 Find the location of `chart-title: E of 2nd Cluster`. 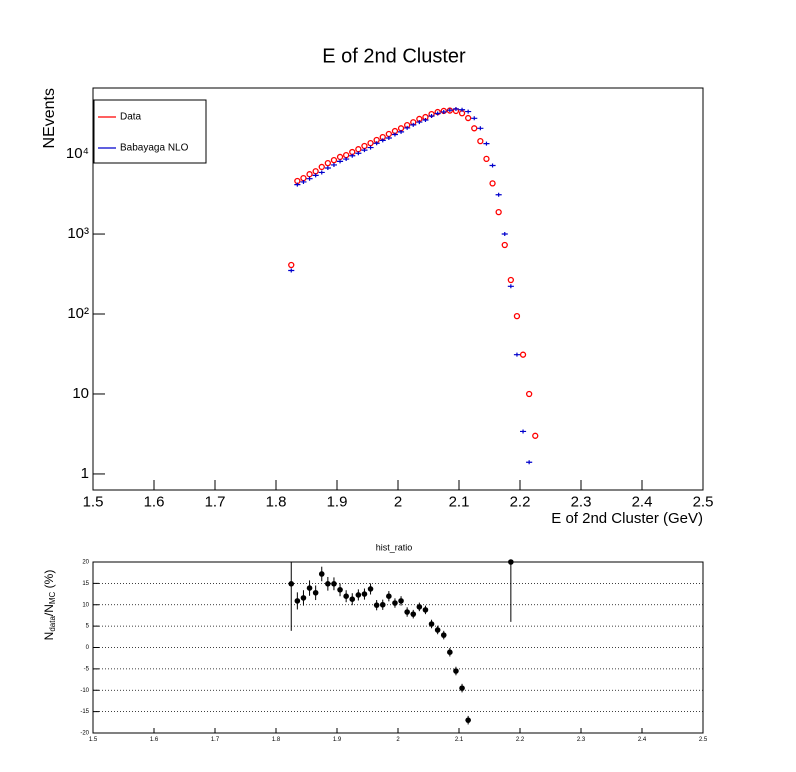

chart-title: E of 2nd Cluster is located at coordinates (394, 56).